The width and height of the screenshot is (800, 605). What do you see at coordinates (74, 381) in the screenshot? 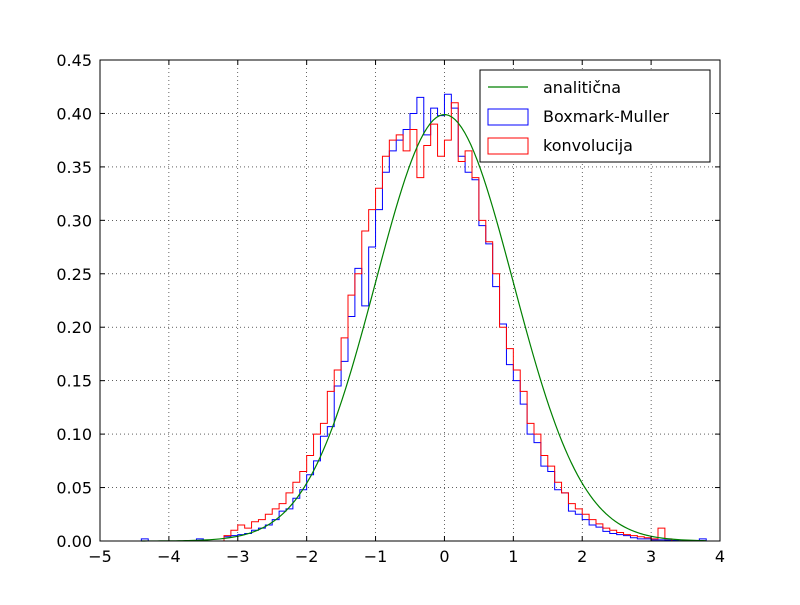
I see `y-tick-label: 0.15` at bounding box center [74, 381].